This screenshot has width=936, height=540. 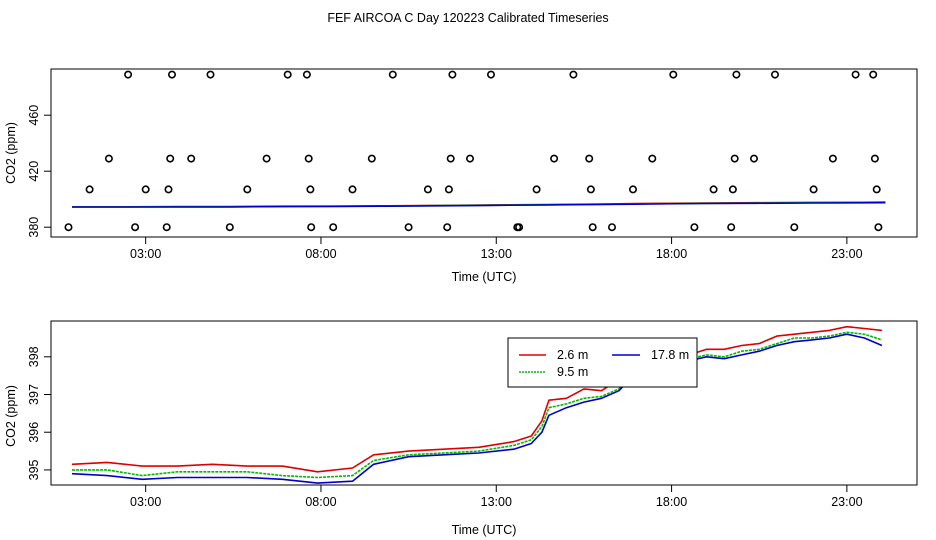 I want to click on x-tick-label-1-4: 23:00, so click(x=846, y=254).